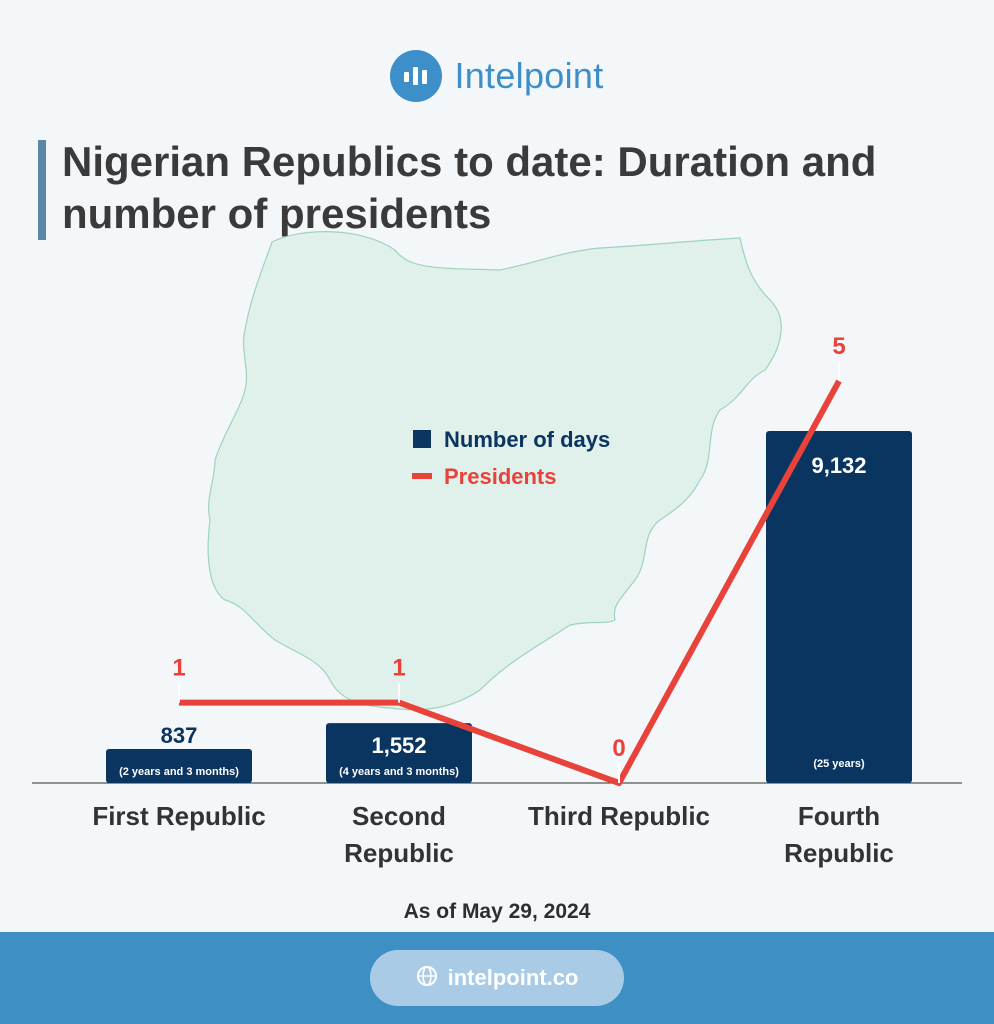 The image size is (994, 1024). Describe the element at coordinates (399, 772) in the screenshot. I see `bar-duration-label: (4 years and 3 months)` at that location.